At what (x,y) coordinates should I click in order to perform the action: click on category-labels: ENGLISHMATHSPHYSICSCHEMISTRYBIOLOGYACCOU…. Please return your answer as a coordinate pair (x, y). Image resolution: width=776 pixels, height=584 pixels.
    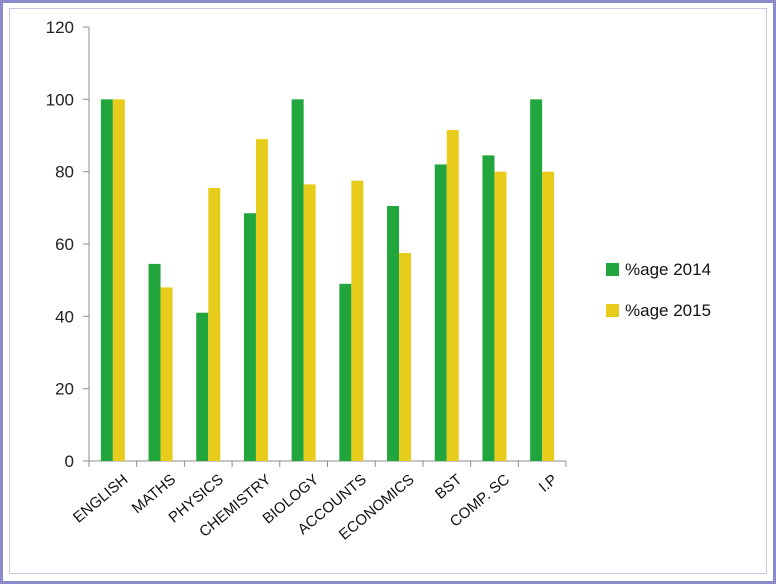
    Looking at the image, I should click on (315, 507).